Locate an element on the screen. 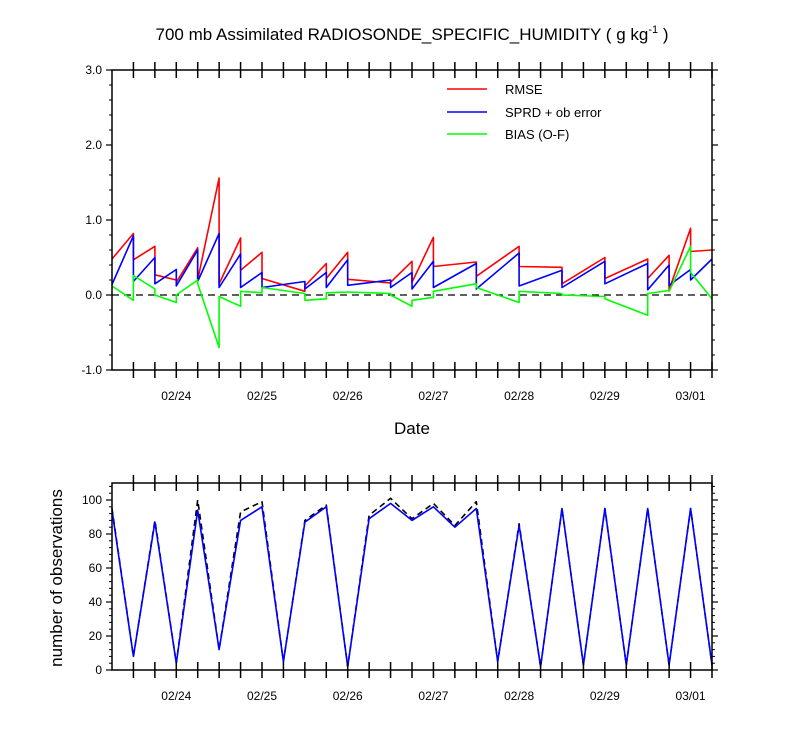 The image size is (800, 750). y-tick-label: 80 is located at coordinates (96, 534).